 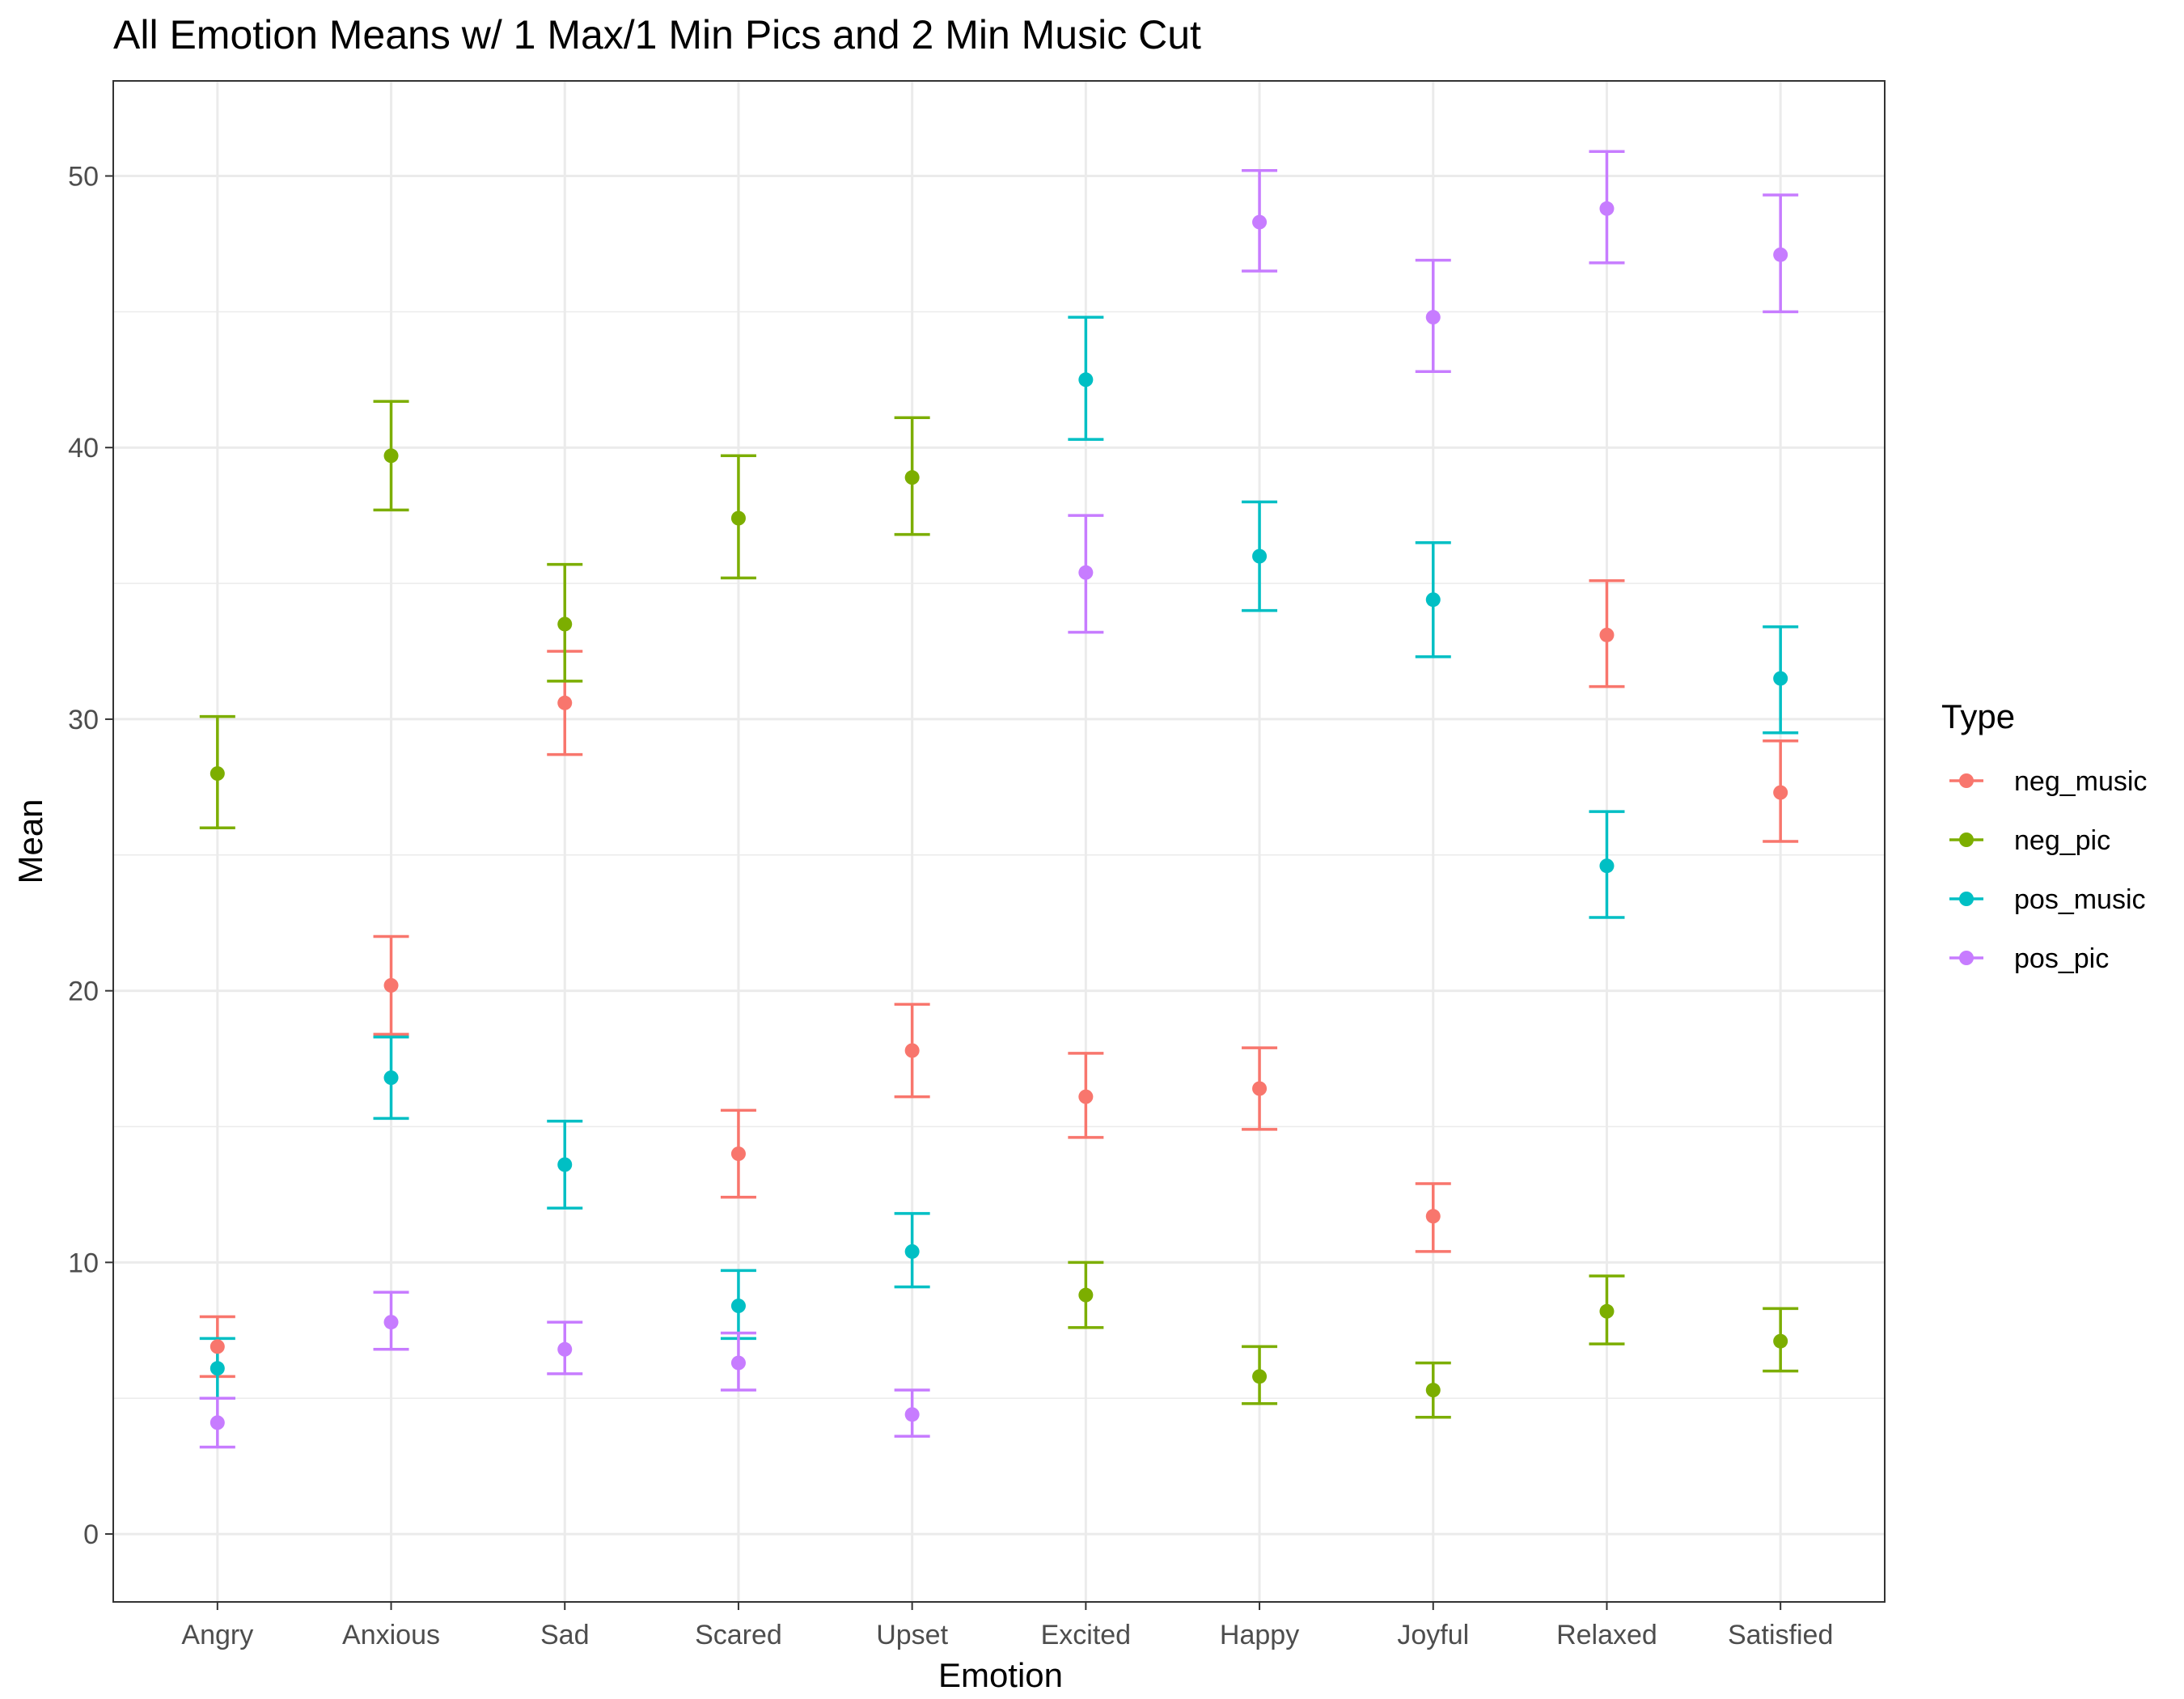 I want to click on legend-label: neg_music, so click(x=2080, y=781).